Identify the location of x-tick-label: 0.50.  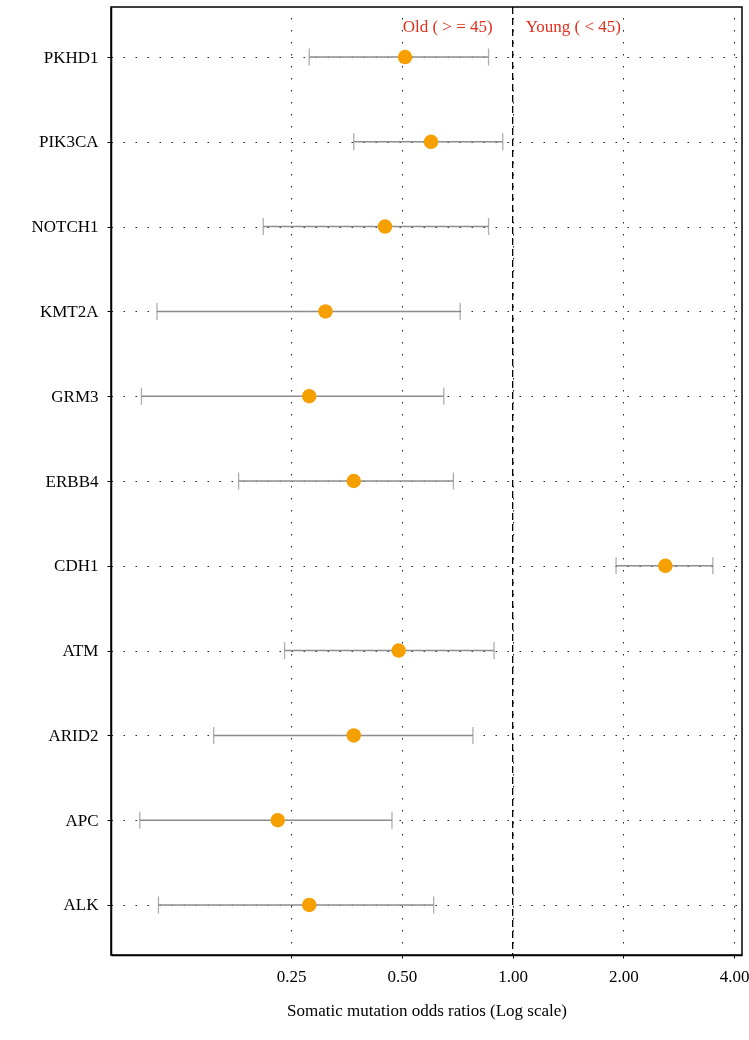
(402, 976).